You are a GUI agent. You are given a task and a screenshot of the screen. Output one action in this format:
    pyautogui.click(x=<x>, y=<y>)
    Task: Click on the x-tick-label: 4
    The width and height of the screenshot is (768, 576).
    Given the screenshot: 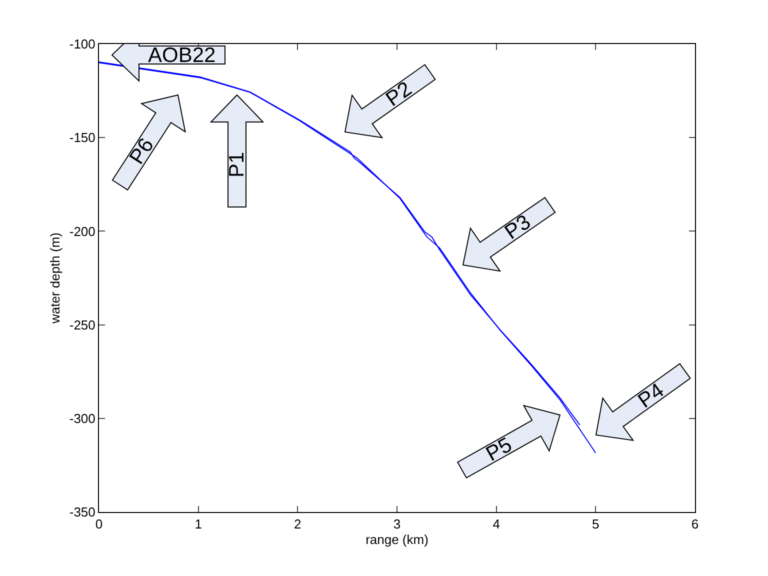 What is the action you would take?
    pyautogui.click(x=496, y=524)
    